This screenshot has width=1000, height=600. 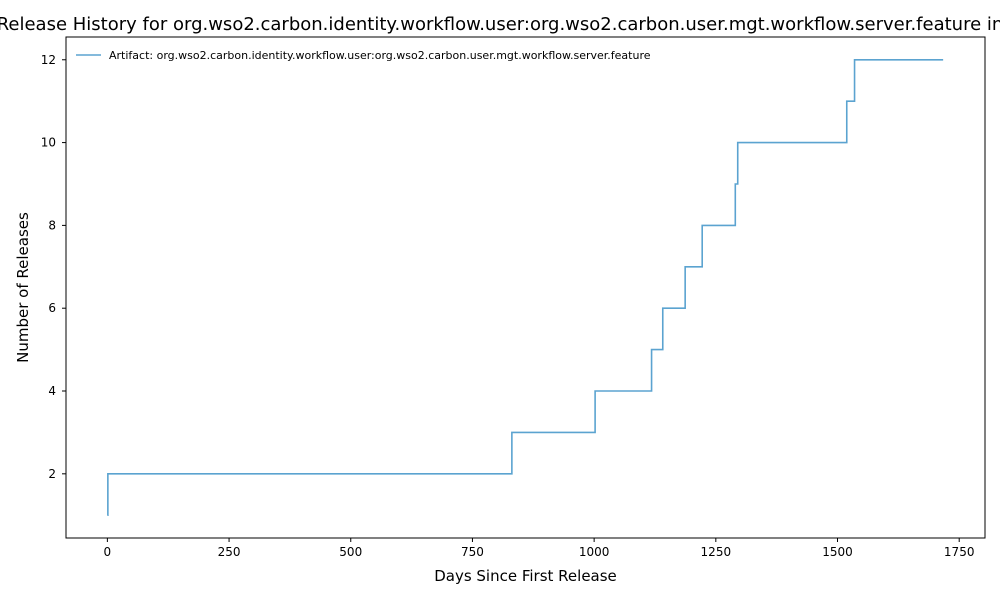 I want to click on y-axis: 2 4 6 8 10 12, so click(x=53, y=267).